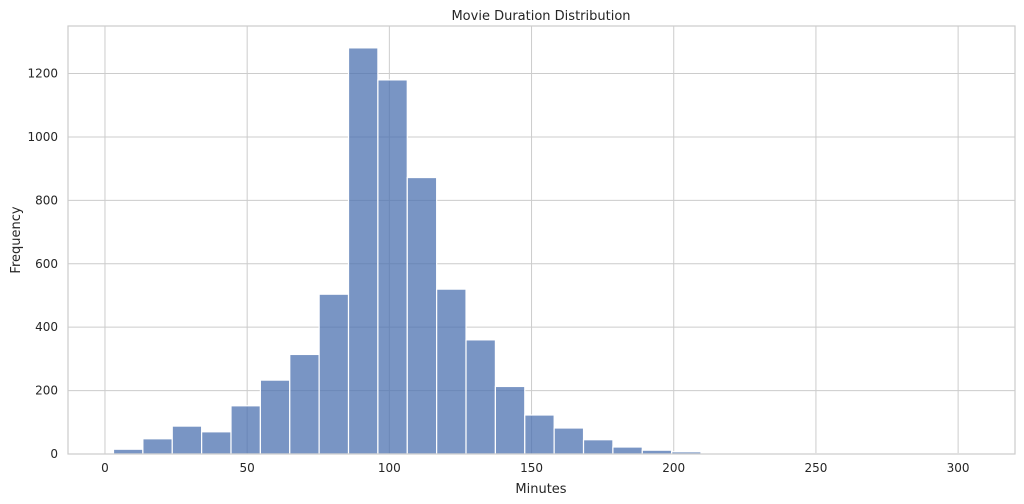 This screenshot has width=1024, height=504. Describe the element at coordinates (46, 200) in the screenshot. I see `y-tick-label: 800` at that location.